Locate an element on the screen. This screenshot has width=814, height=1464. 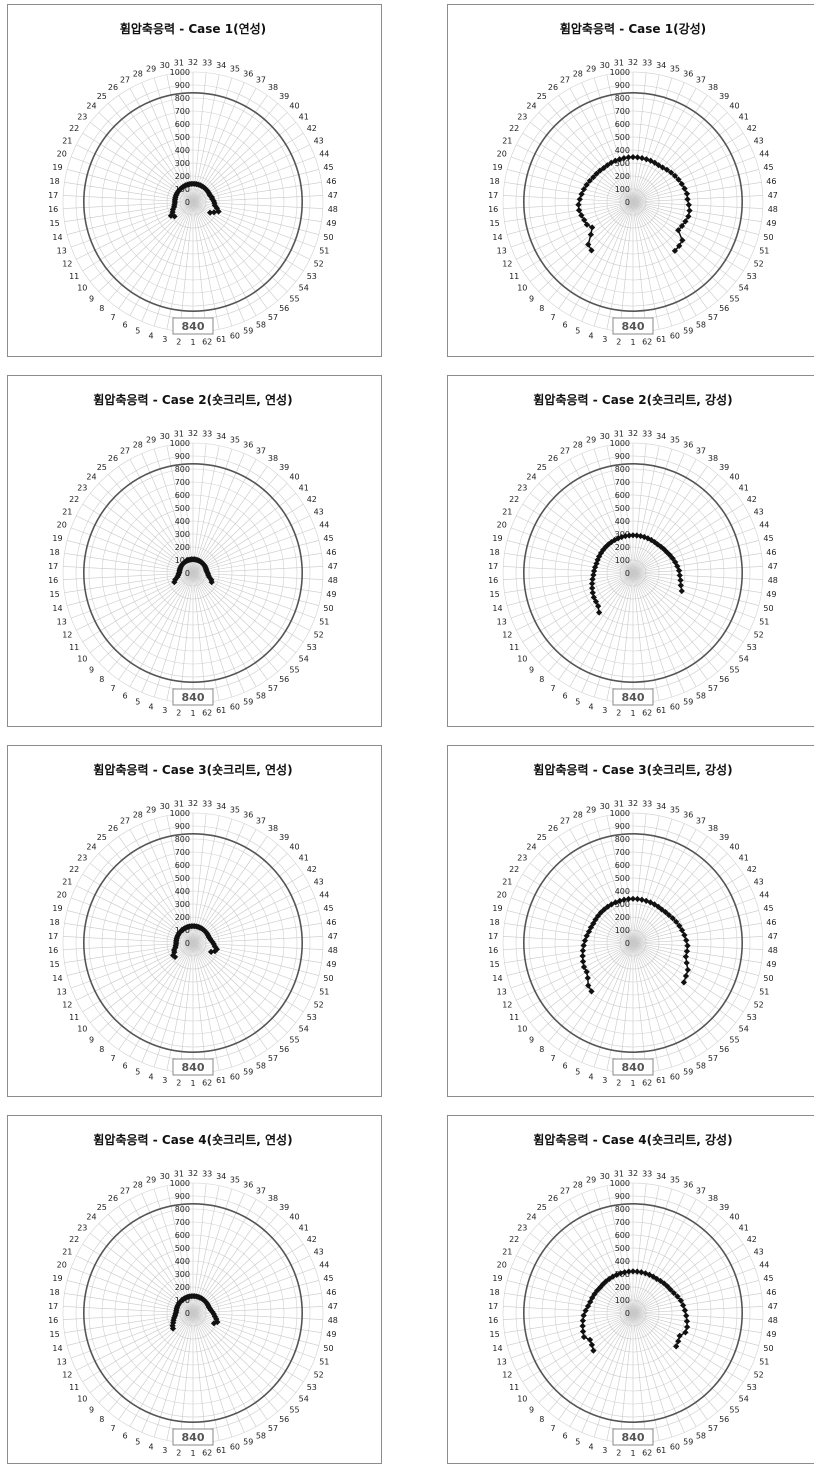
radial-tick-label: 300 is located at coordinates (182, 163).